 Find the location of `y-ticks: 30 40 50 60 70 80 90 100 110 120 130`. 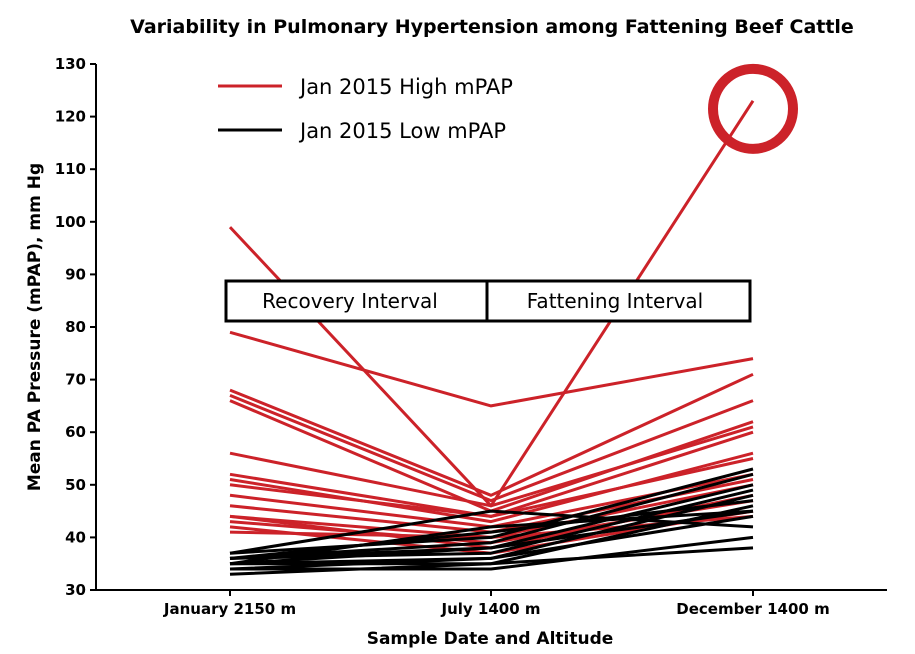

y-ticks: 30 40 50 60 70 80 90 100 110 120 130 is located at coordinates (75, 327).